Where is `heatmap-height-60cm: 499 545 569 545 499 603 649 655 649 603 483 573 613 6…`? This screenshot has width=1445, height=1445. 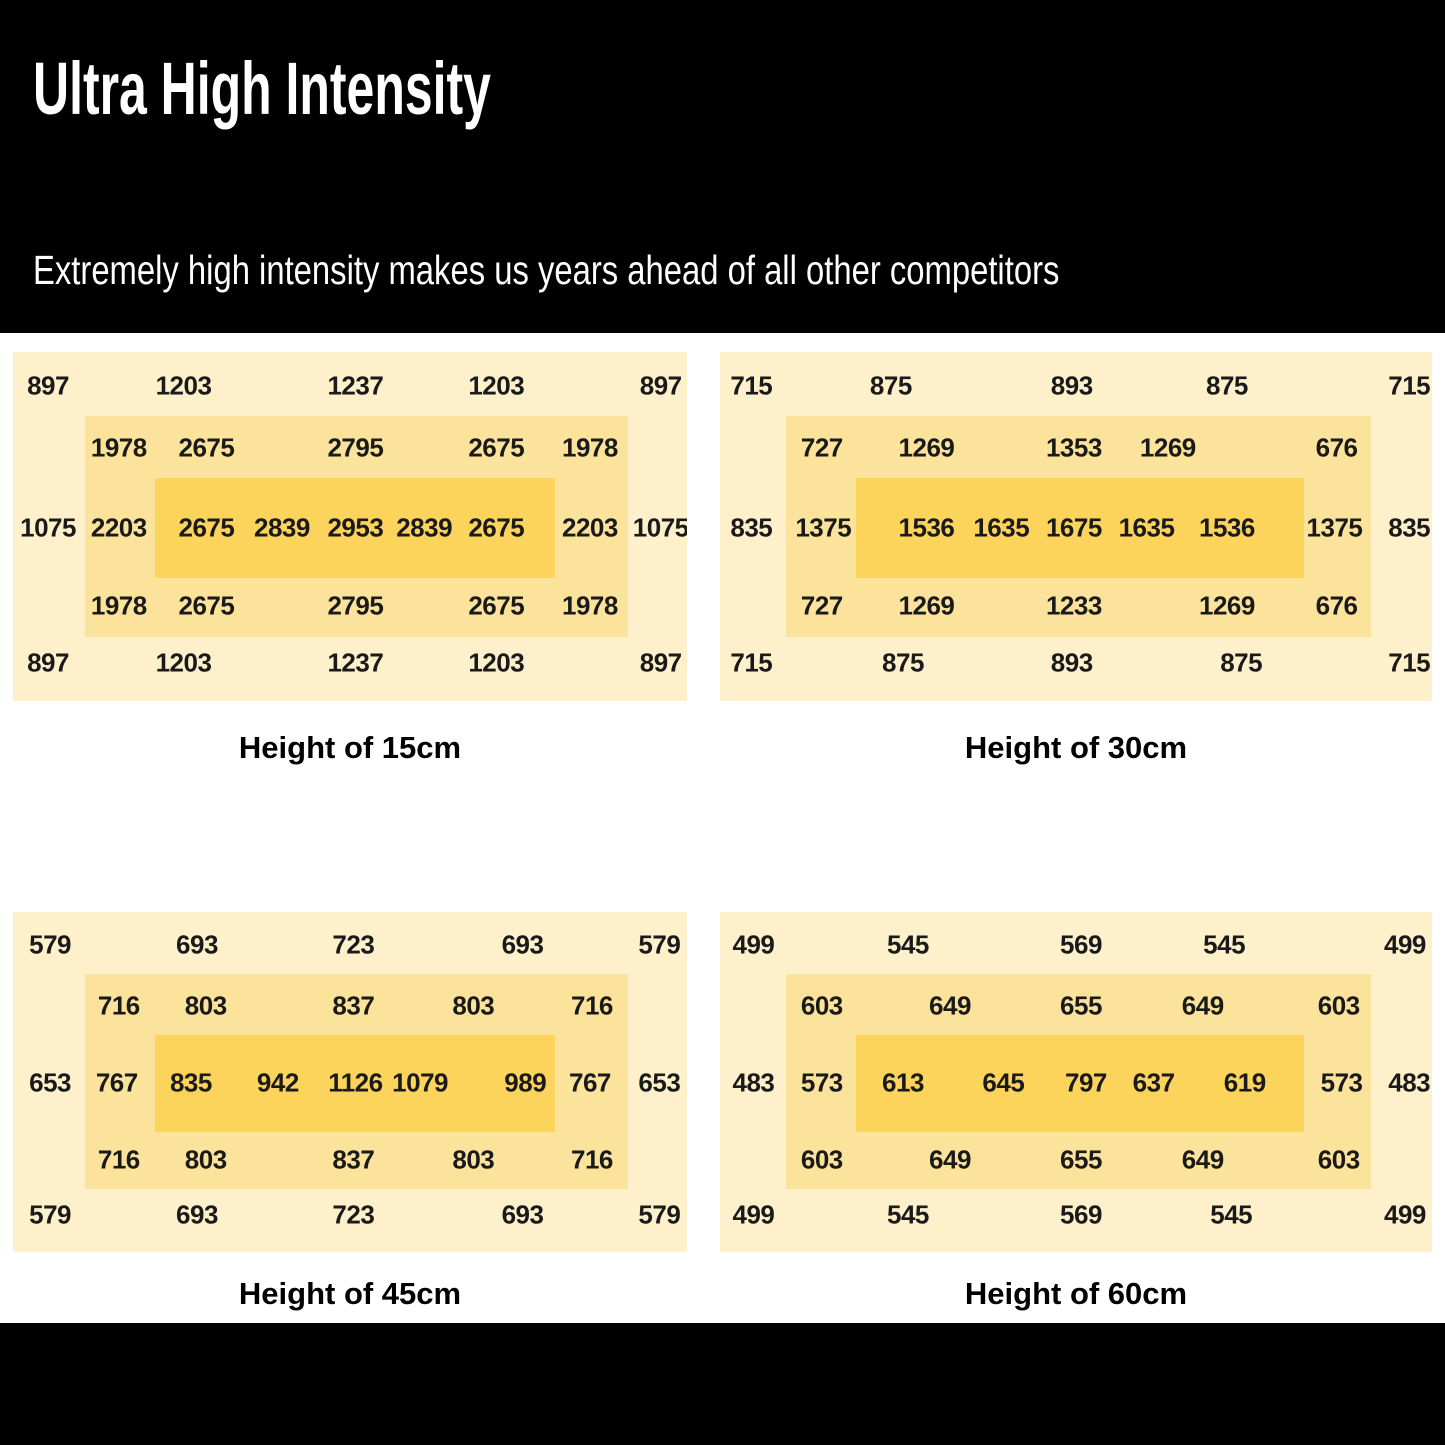 heatmap-height-60cm: 499 545 569 545 499 603 649 655 649 603 483 573 613 6… is located at coordinates (1076, 1082).